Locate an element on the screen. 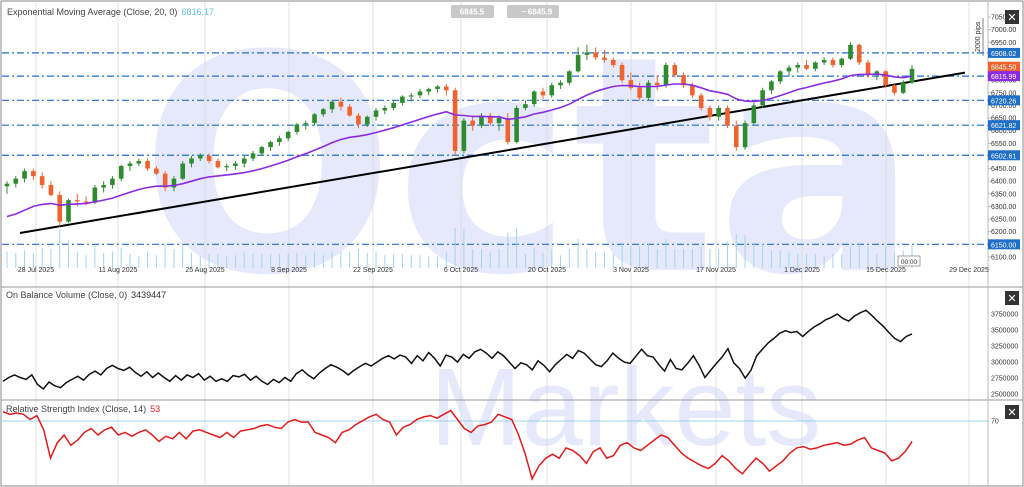 Image resolution: width=1024 pixels, height=487 pixels. obv-close-button: ✕ is located at coordinates (1012, 298).